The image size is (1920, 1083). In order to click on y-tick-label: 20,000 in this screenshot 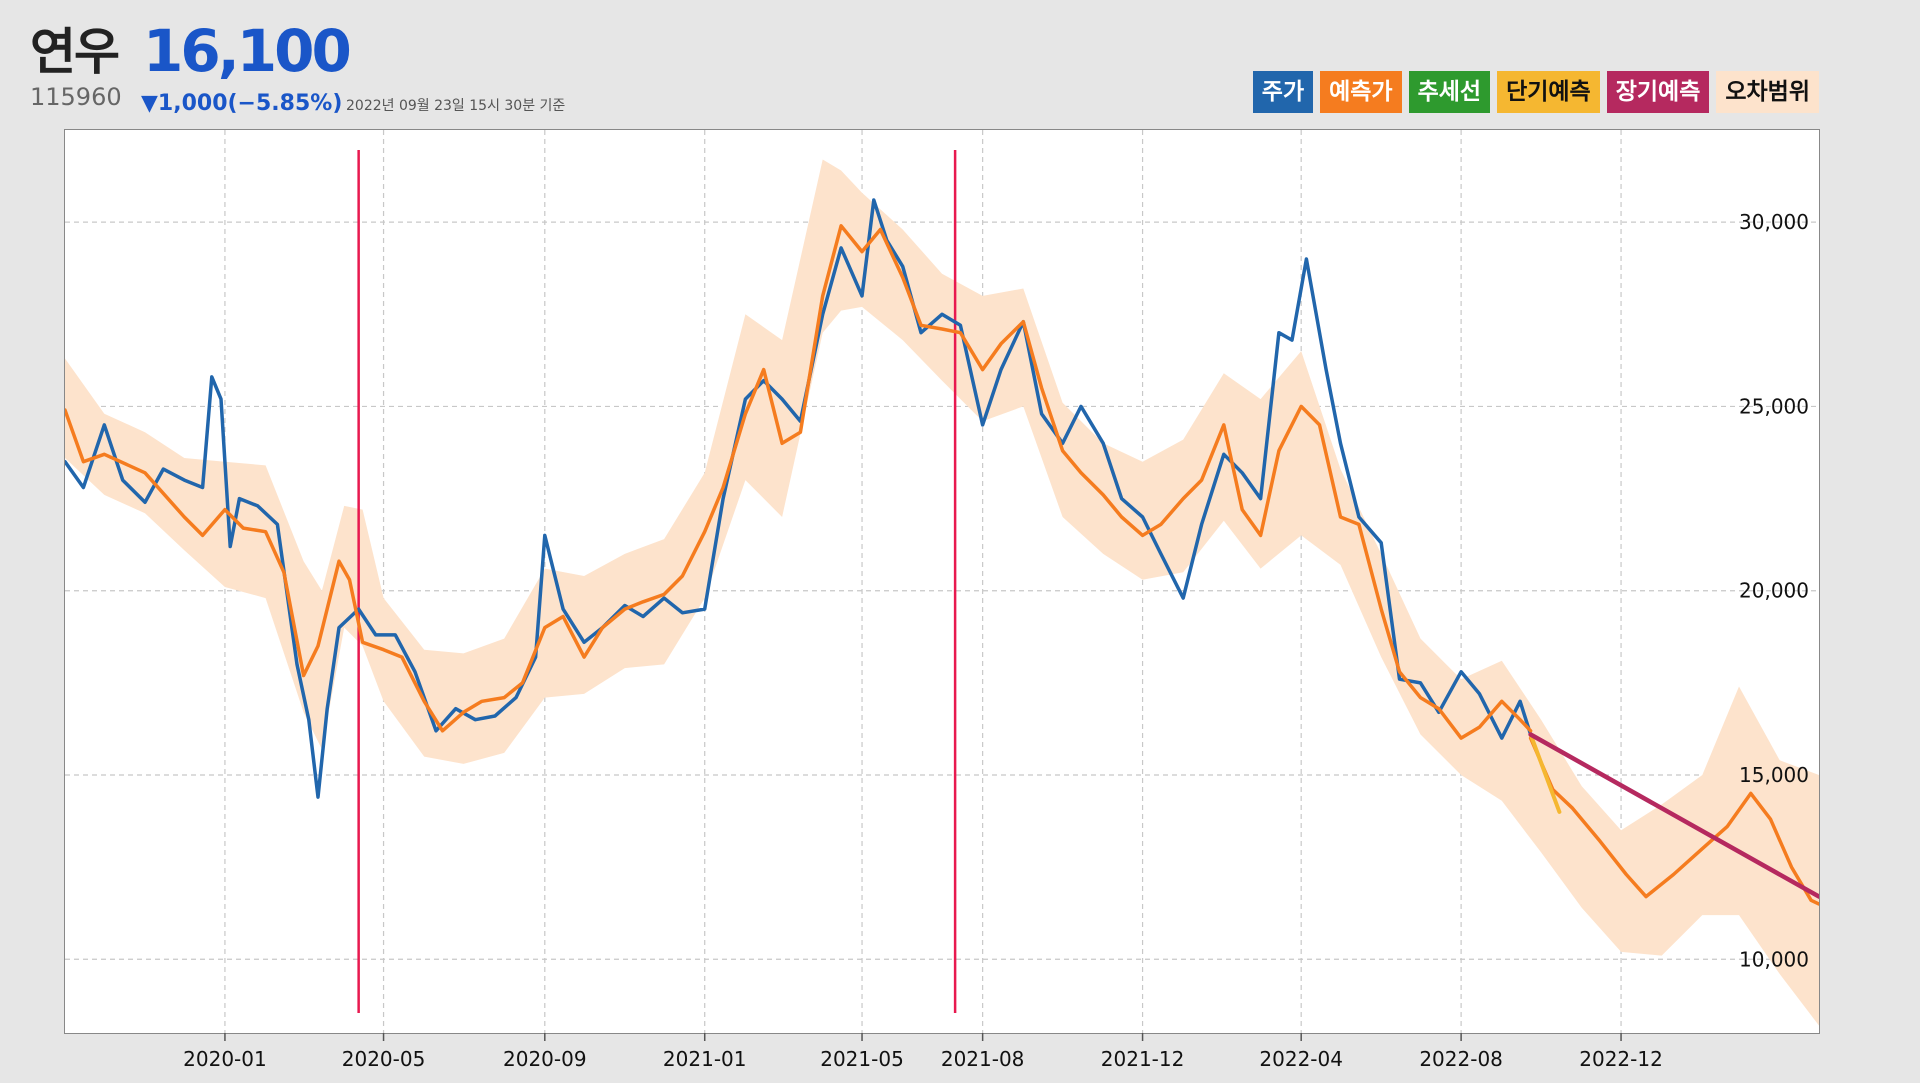, I will do `click(1774, 591)`.